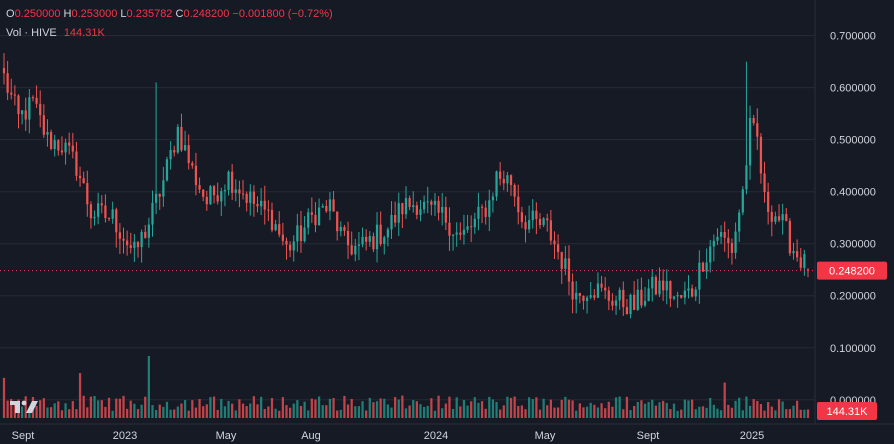 The image size is (894, 444). Describe the element at coordinates (10, 14) in the screenshot. I see `open-key: O` at that location.